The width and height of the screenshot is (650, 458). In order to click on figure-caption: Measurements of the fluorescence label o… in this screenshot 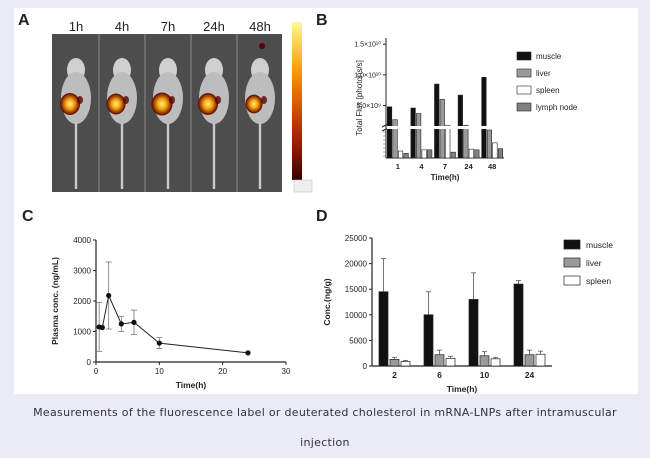, I will do `click(325, 428)`.